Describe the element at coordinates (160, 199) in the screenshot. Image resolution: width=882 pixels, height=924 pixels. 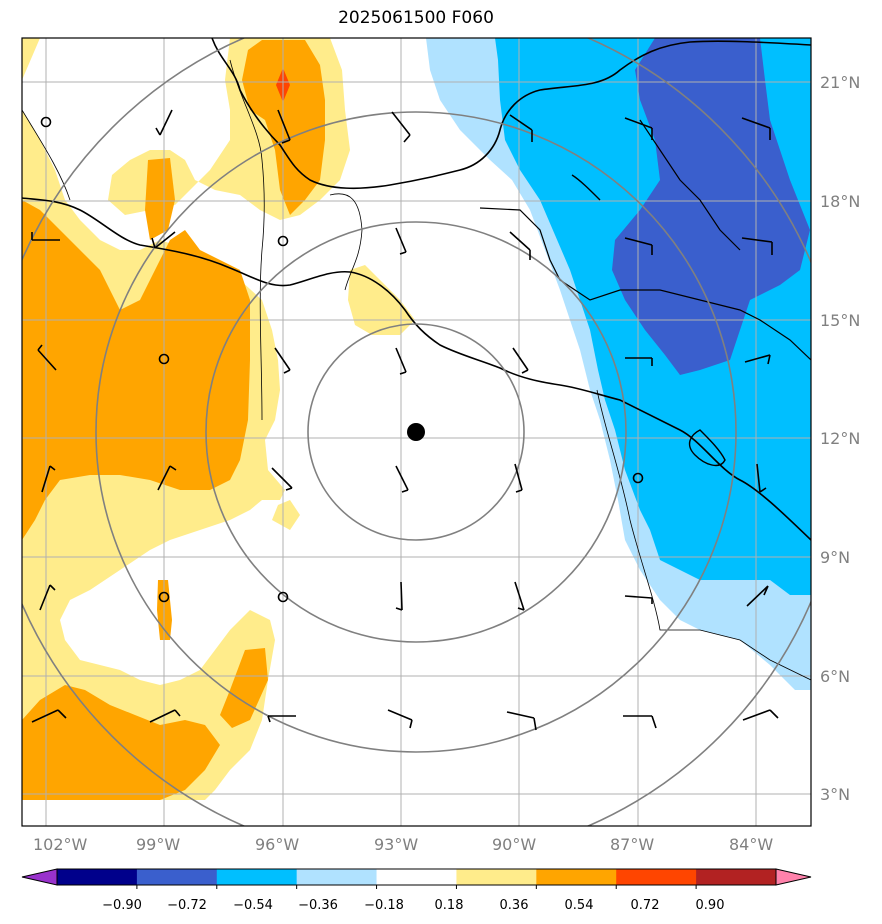
I see `field-orange-small` at that location.